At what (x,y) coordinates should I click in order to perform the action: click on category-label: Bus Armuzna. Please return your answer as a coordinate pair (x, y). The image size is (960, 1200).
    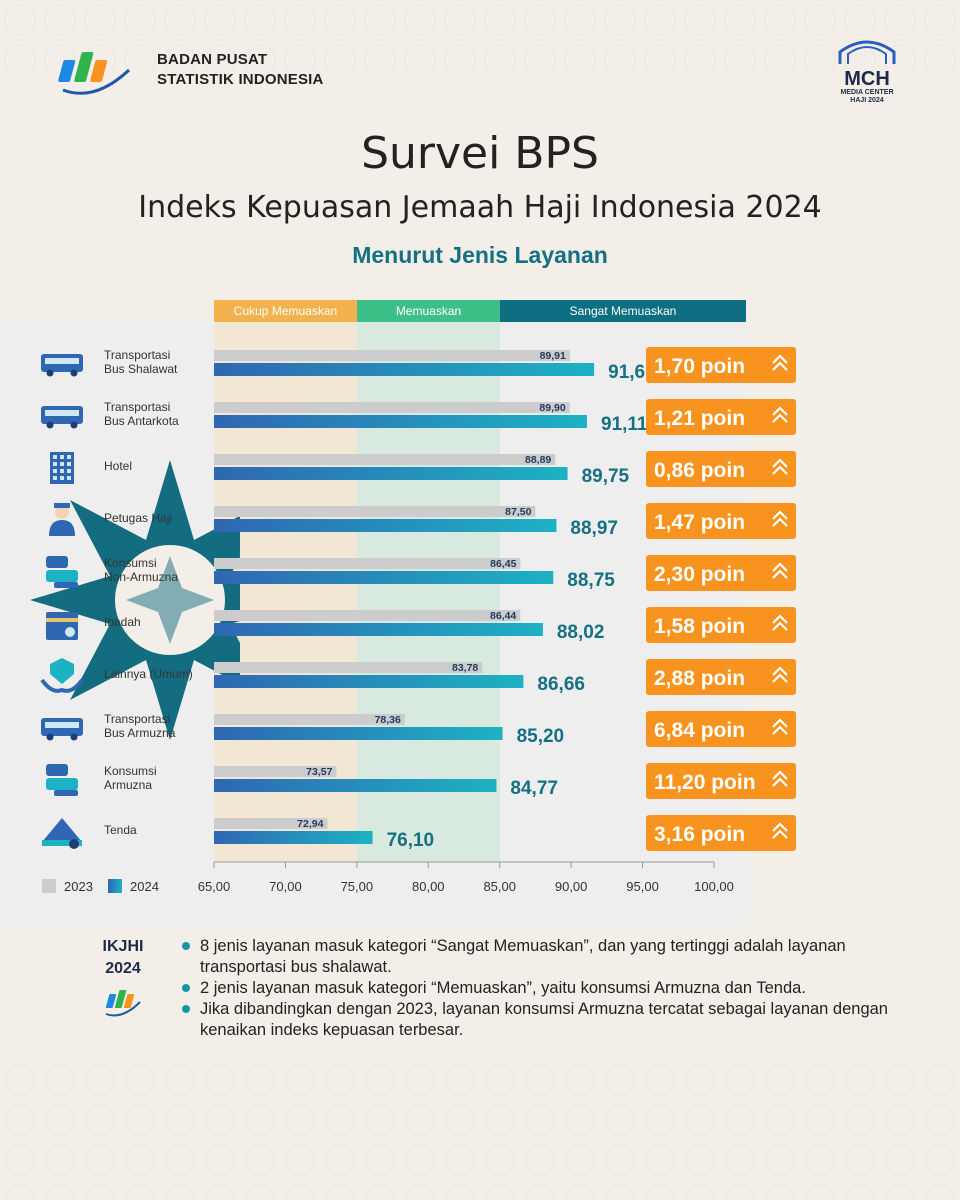
    Looking at the image, I should click on (140, 733).